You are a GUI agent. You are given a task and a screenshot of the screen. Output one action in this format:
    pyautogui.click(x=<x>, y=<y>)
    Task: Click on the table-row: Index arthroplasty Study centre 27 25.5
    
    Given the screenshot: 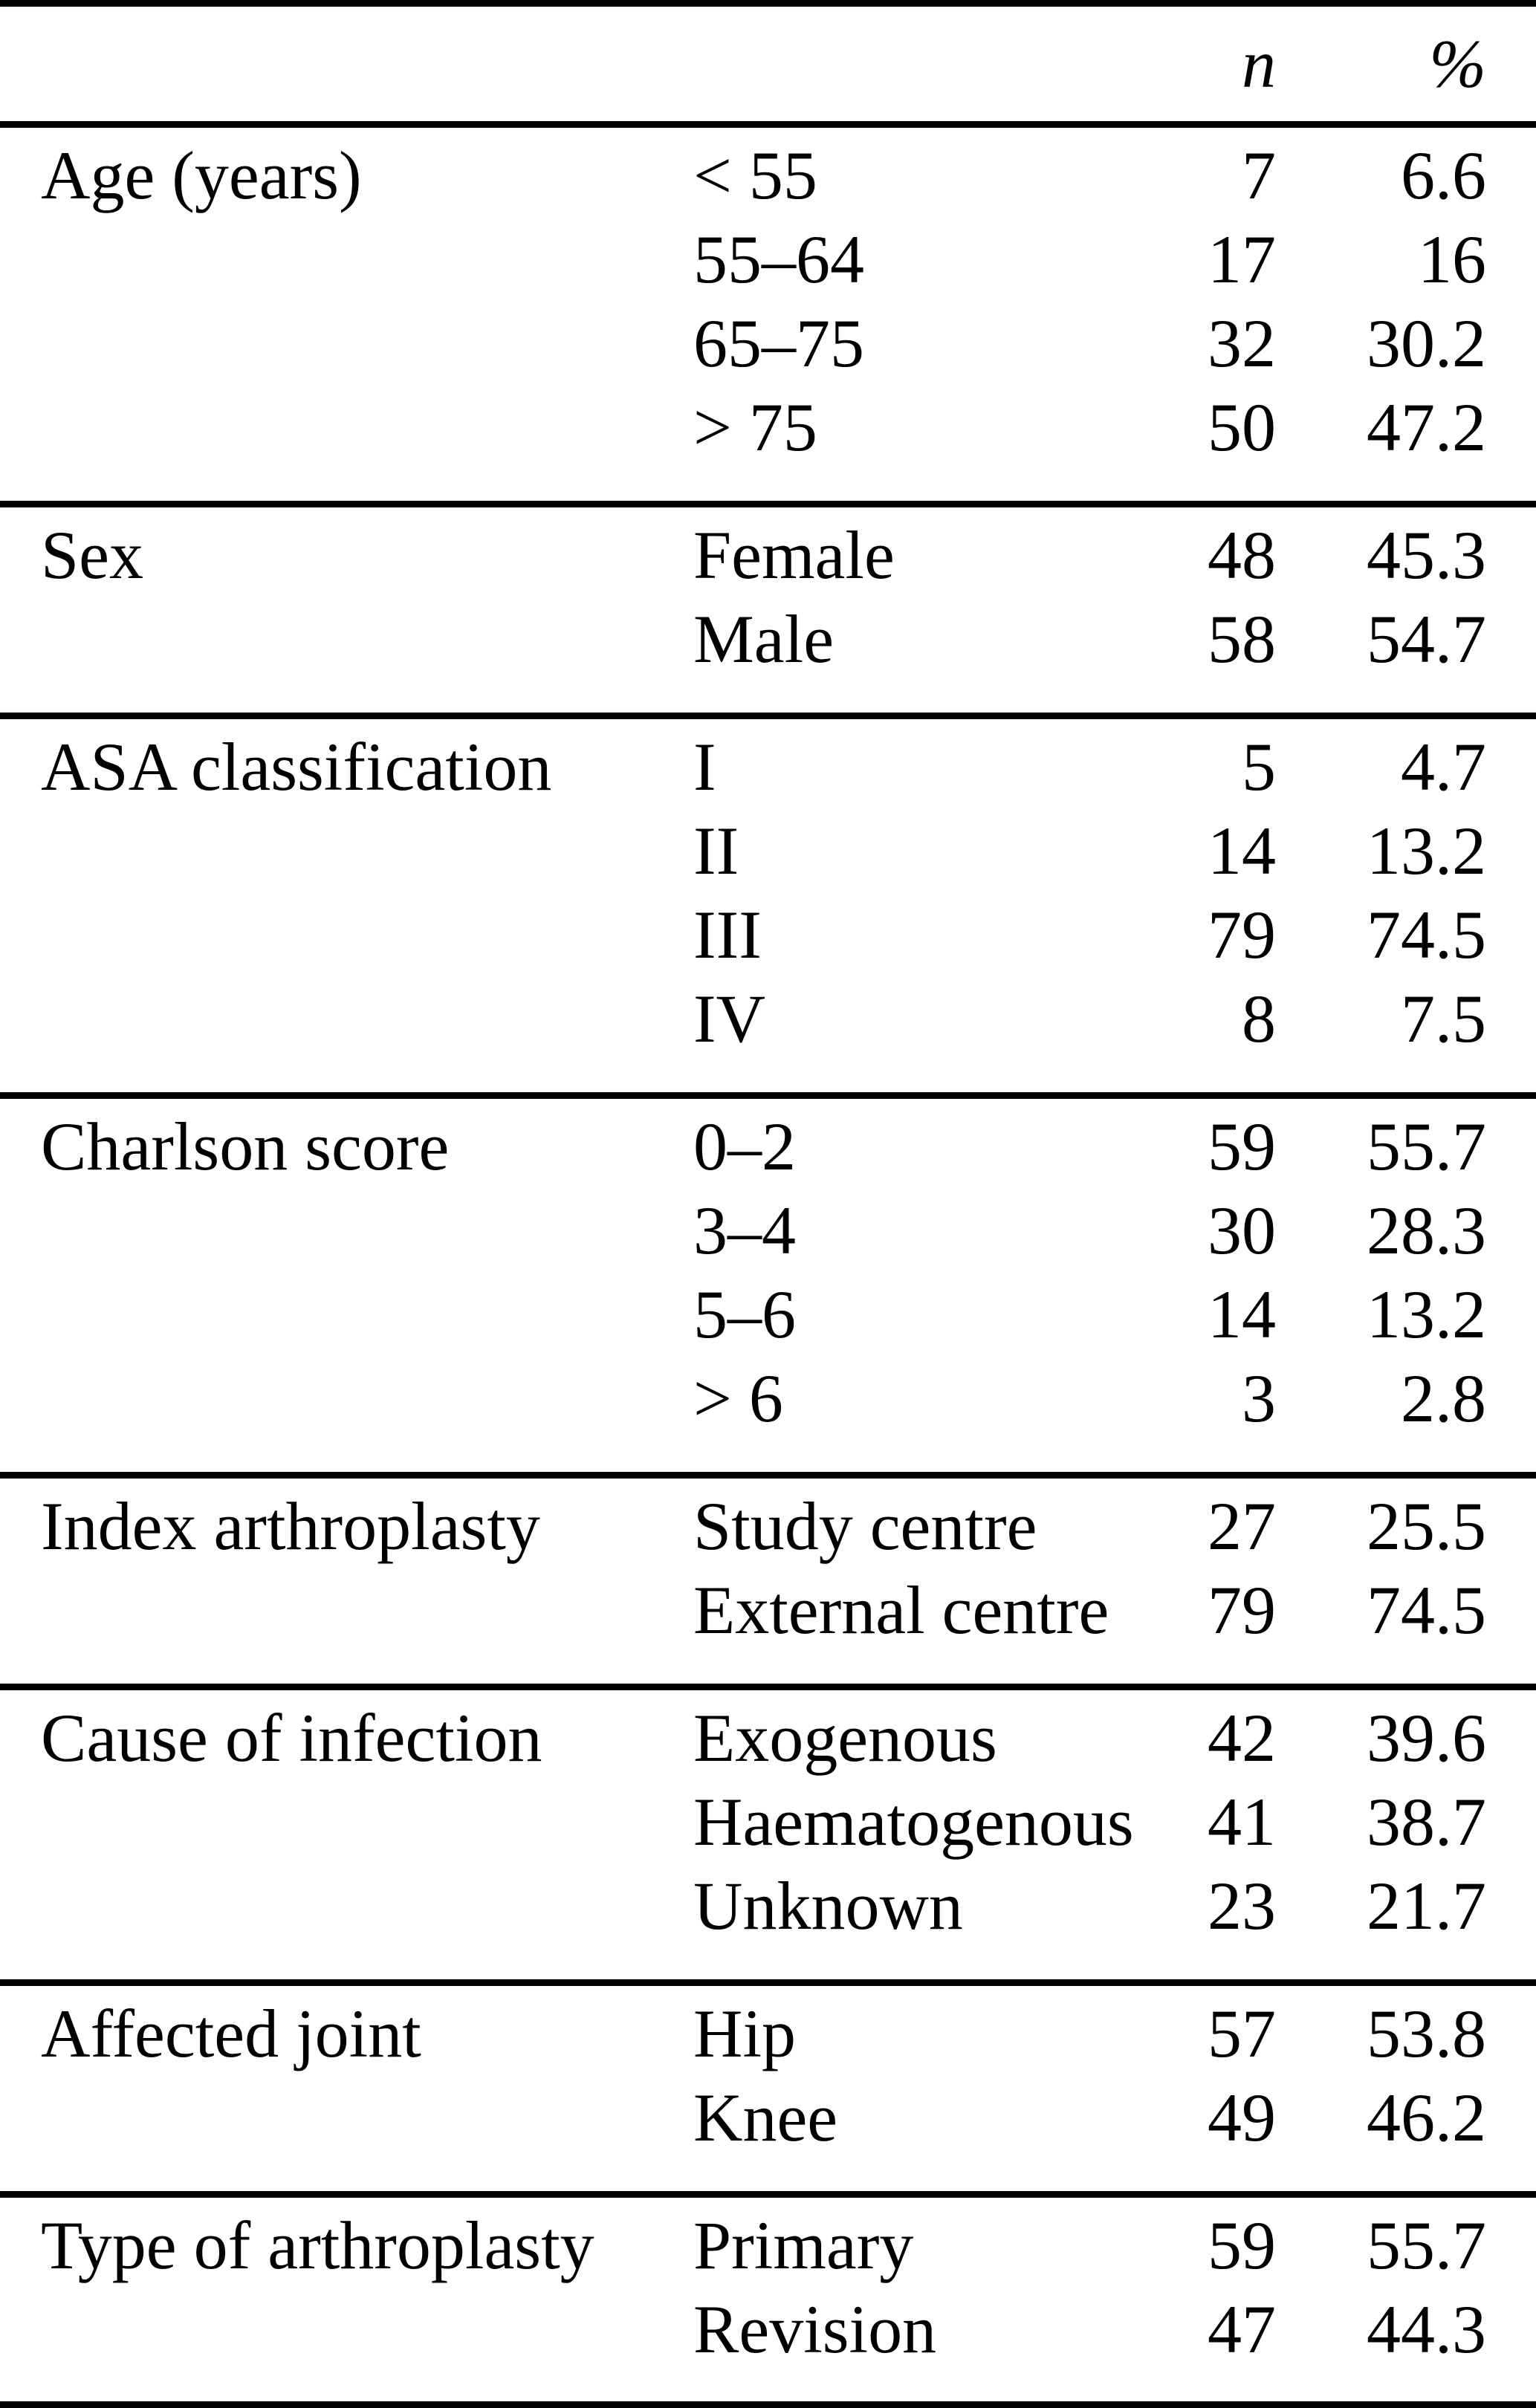 What is the action you would take?
    pyautogui.click(x=768, y=1526)
    